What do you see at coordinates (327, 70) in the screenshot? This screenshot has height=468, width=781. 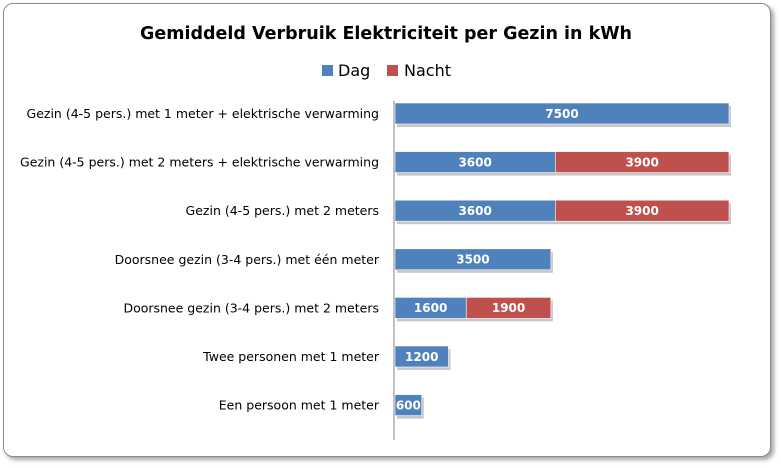 I see `legend-swatch-dag` at bounding box center [327, 70].